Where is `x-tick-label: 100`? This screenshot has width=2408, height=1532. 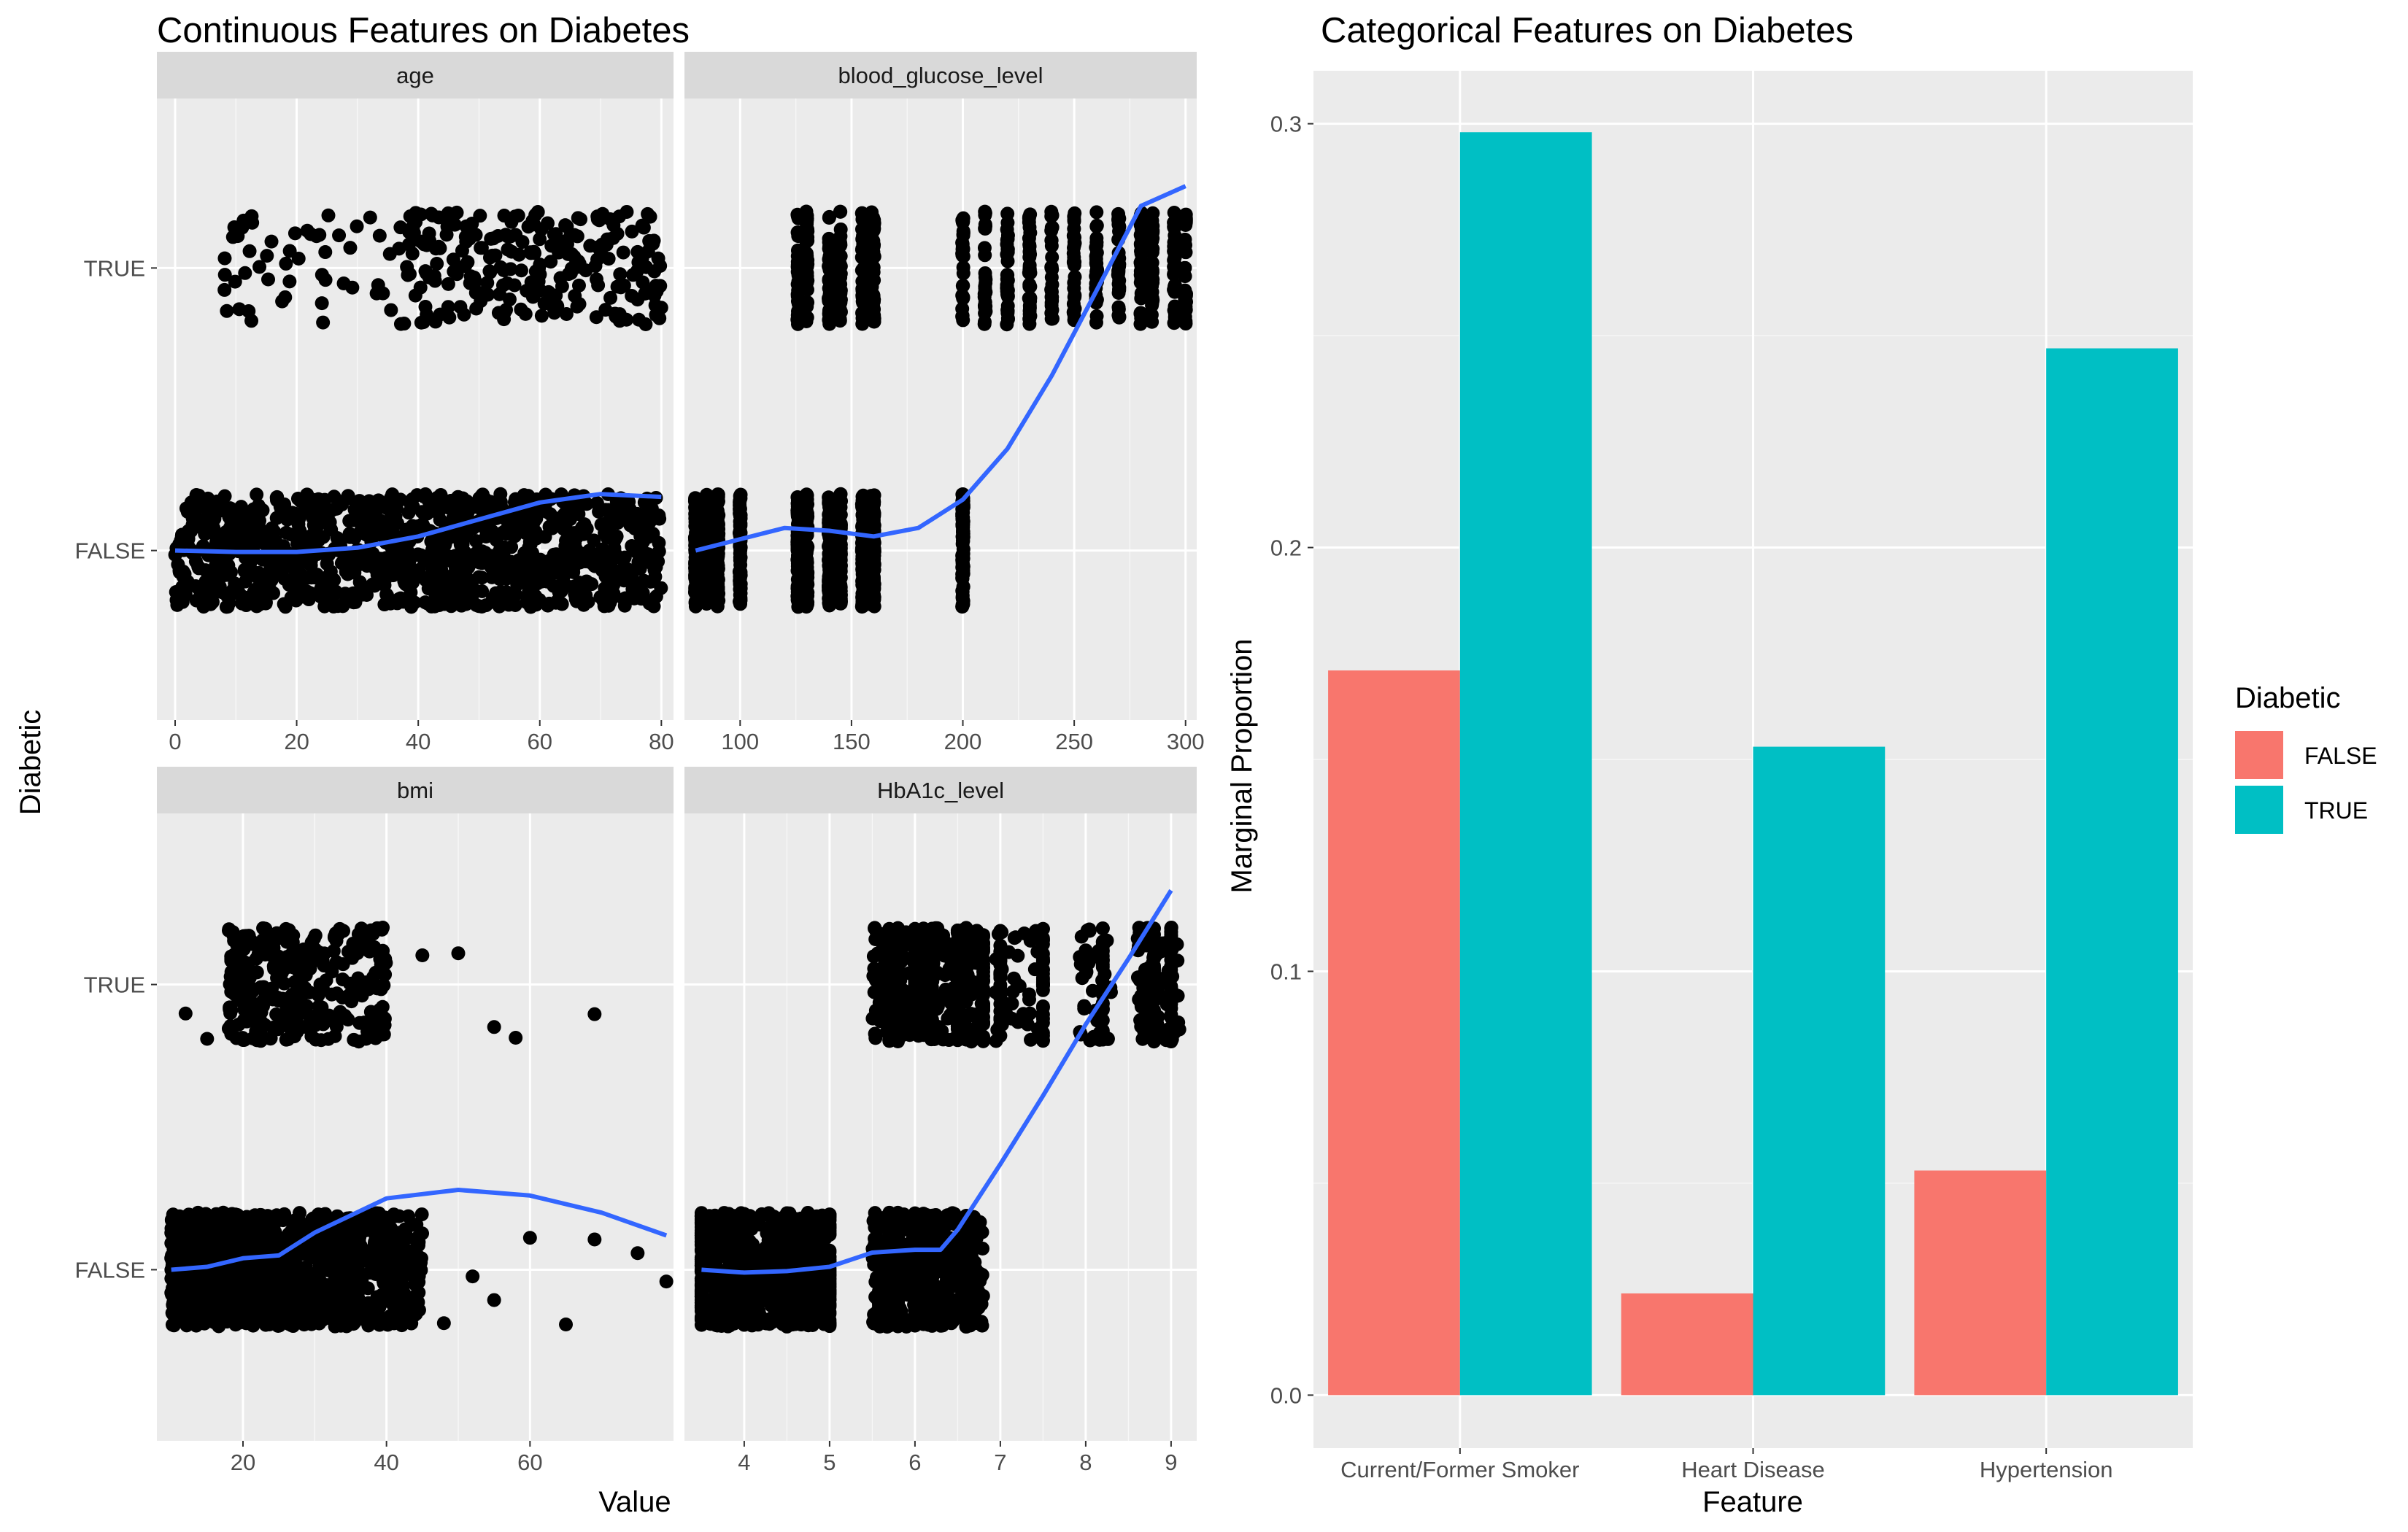
x-tick-label: 100 is located at coordinates (740, 742).